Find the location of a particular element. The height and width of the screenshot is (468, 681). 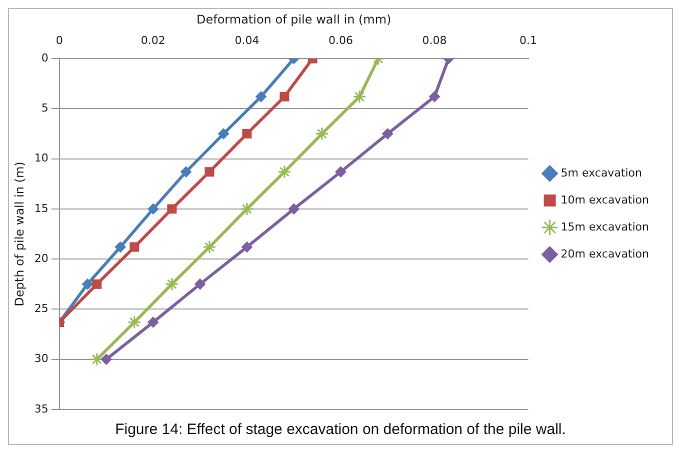

legend-label: 10m excavation is located at coordinates (605, 199).